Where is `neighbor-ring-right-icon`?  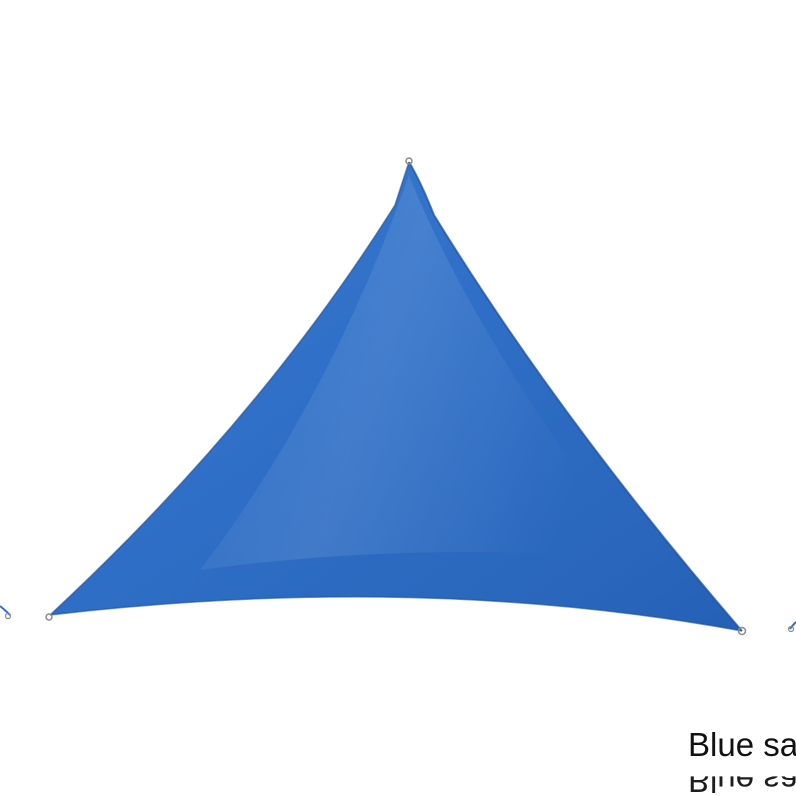
neighbor-ring-right-icon is located at coordinates (791, 629).